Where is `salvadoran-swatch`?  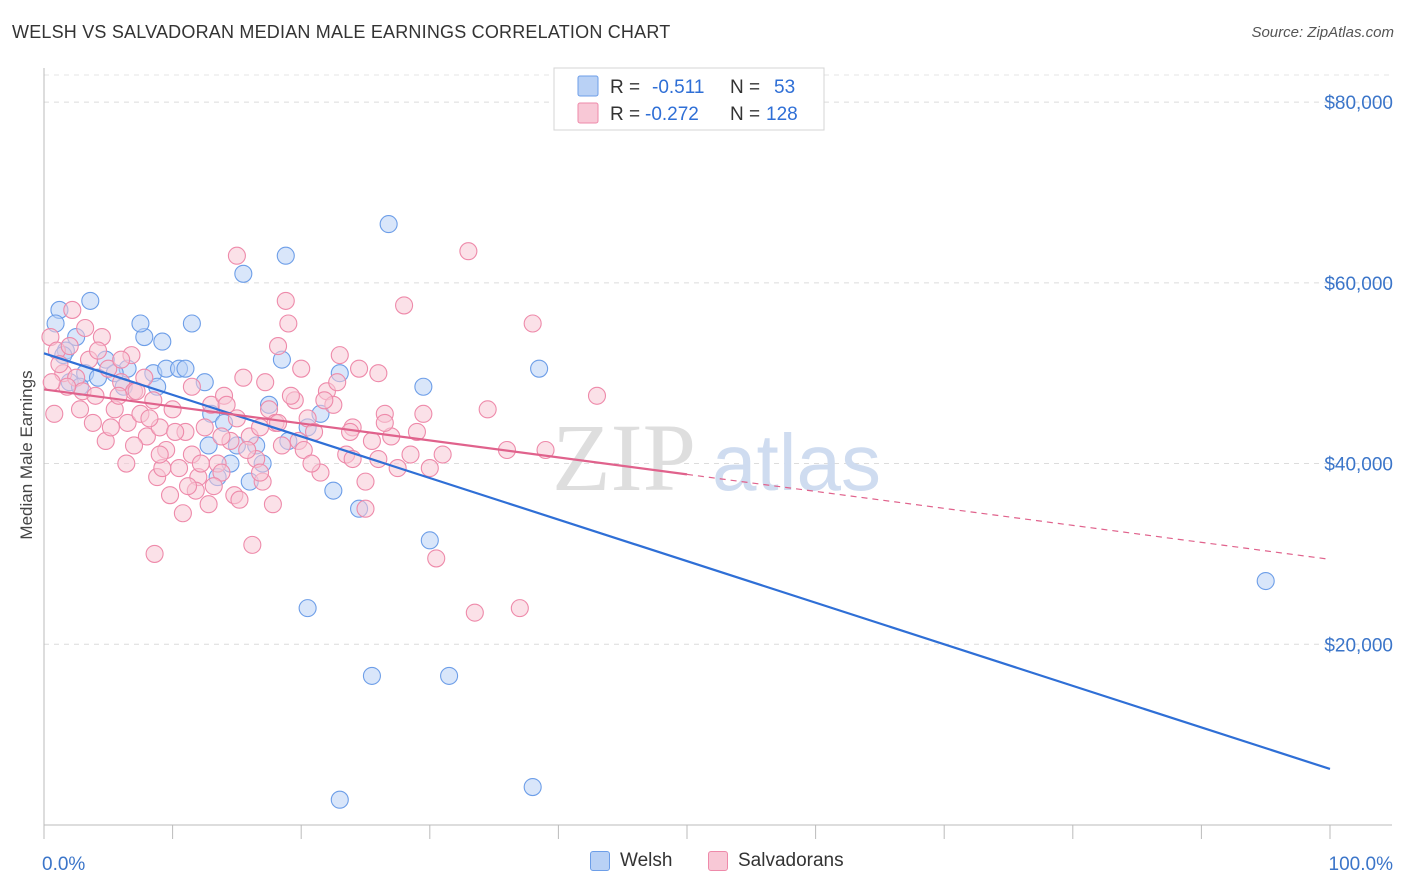
salvadoran-swatch is located at coordinates (718, 861).